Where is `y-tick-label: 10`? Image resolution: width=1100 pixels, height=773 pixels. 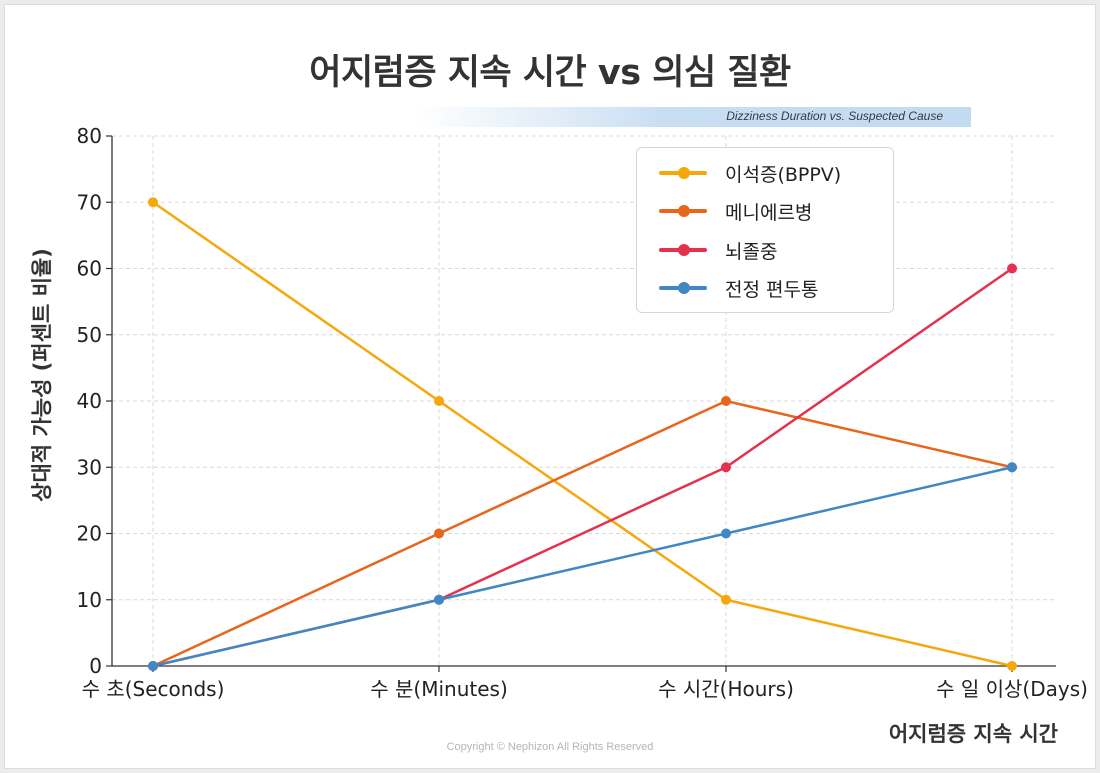 y-tick-label: 10 is located at coordinates (89, 600).